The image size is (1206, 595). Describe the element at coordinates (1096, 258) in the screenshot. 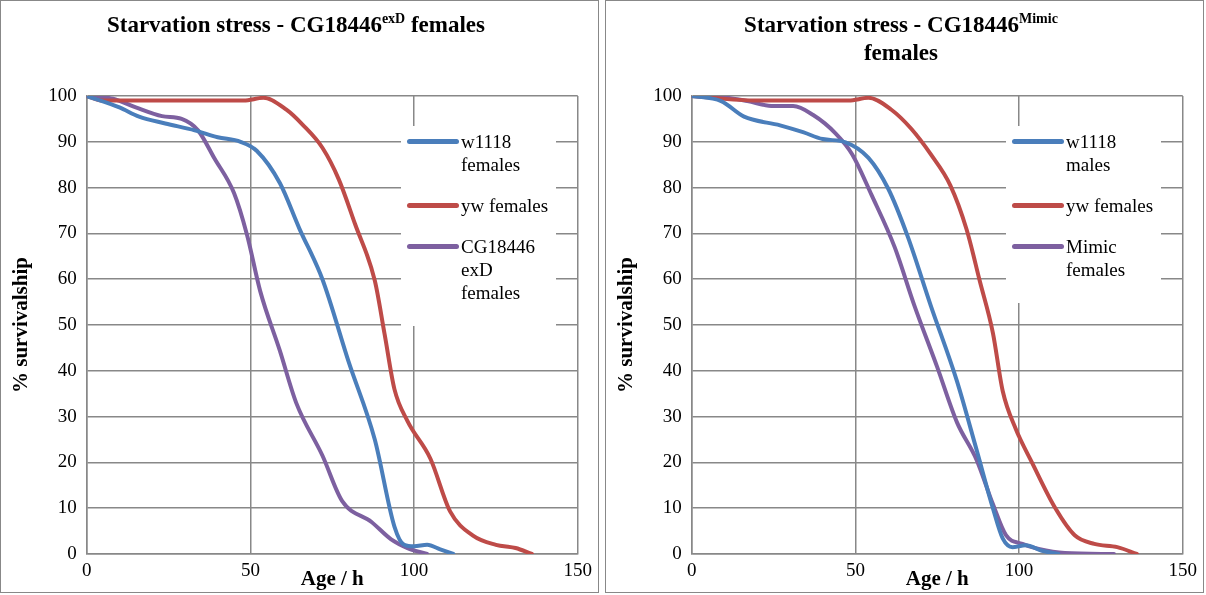

I see `legend-label: Mimic females` at that location.